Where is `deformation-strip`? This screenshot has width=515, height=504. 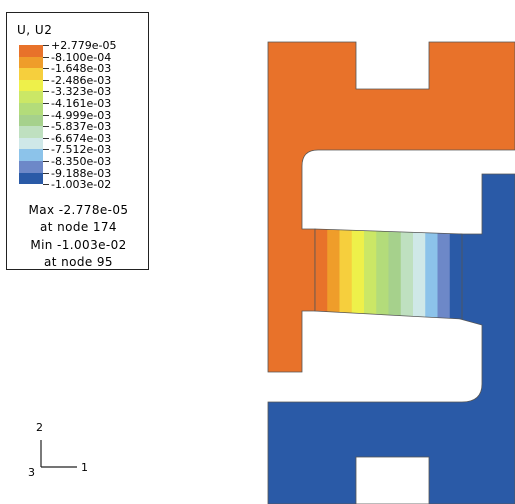
deformation-strip is located at coordinates (388, 274).